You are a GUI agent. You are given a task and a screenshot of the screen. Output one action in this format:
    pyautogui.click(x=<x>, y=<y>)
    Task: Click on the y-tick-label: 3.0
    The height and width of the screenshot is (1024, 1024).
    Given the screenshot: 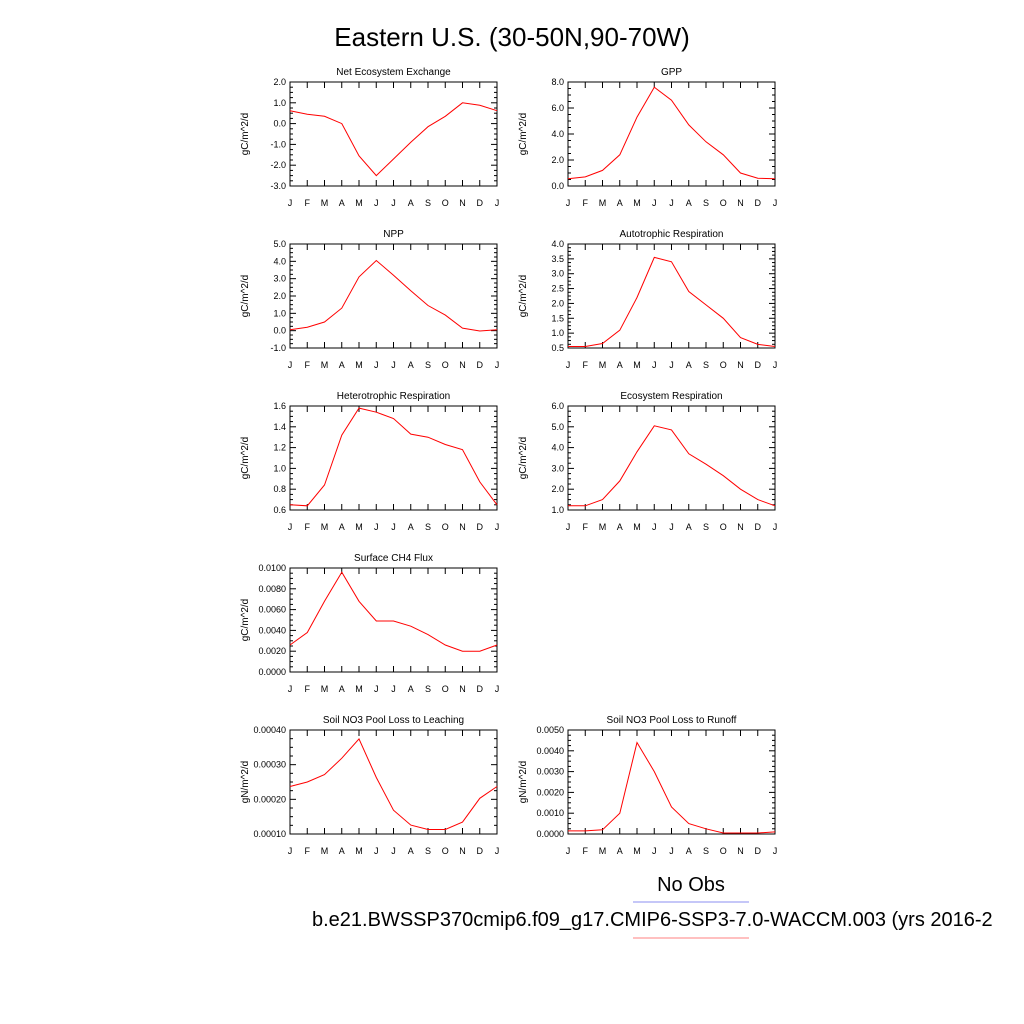 What is the action you would take?
    pyautogui.click(x=279, y=279)
    